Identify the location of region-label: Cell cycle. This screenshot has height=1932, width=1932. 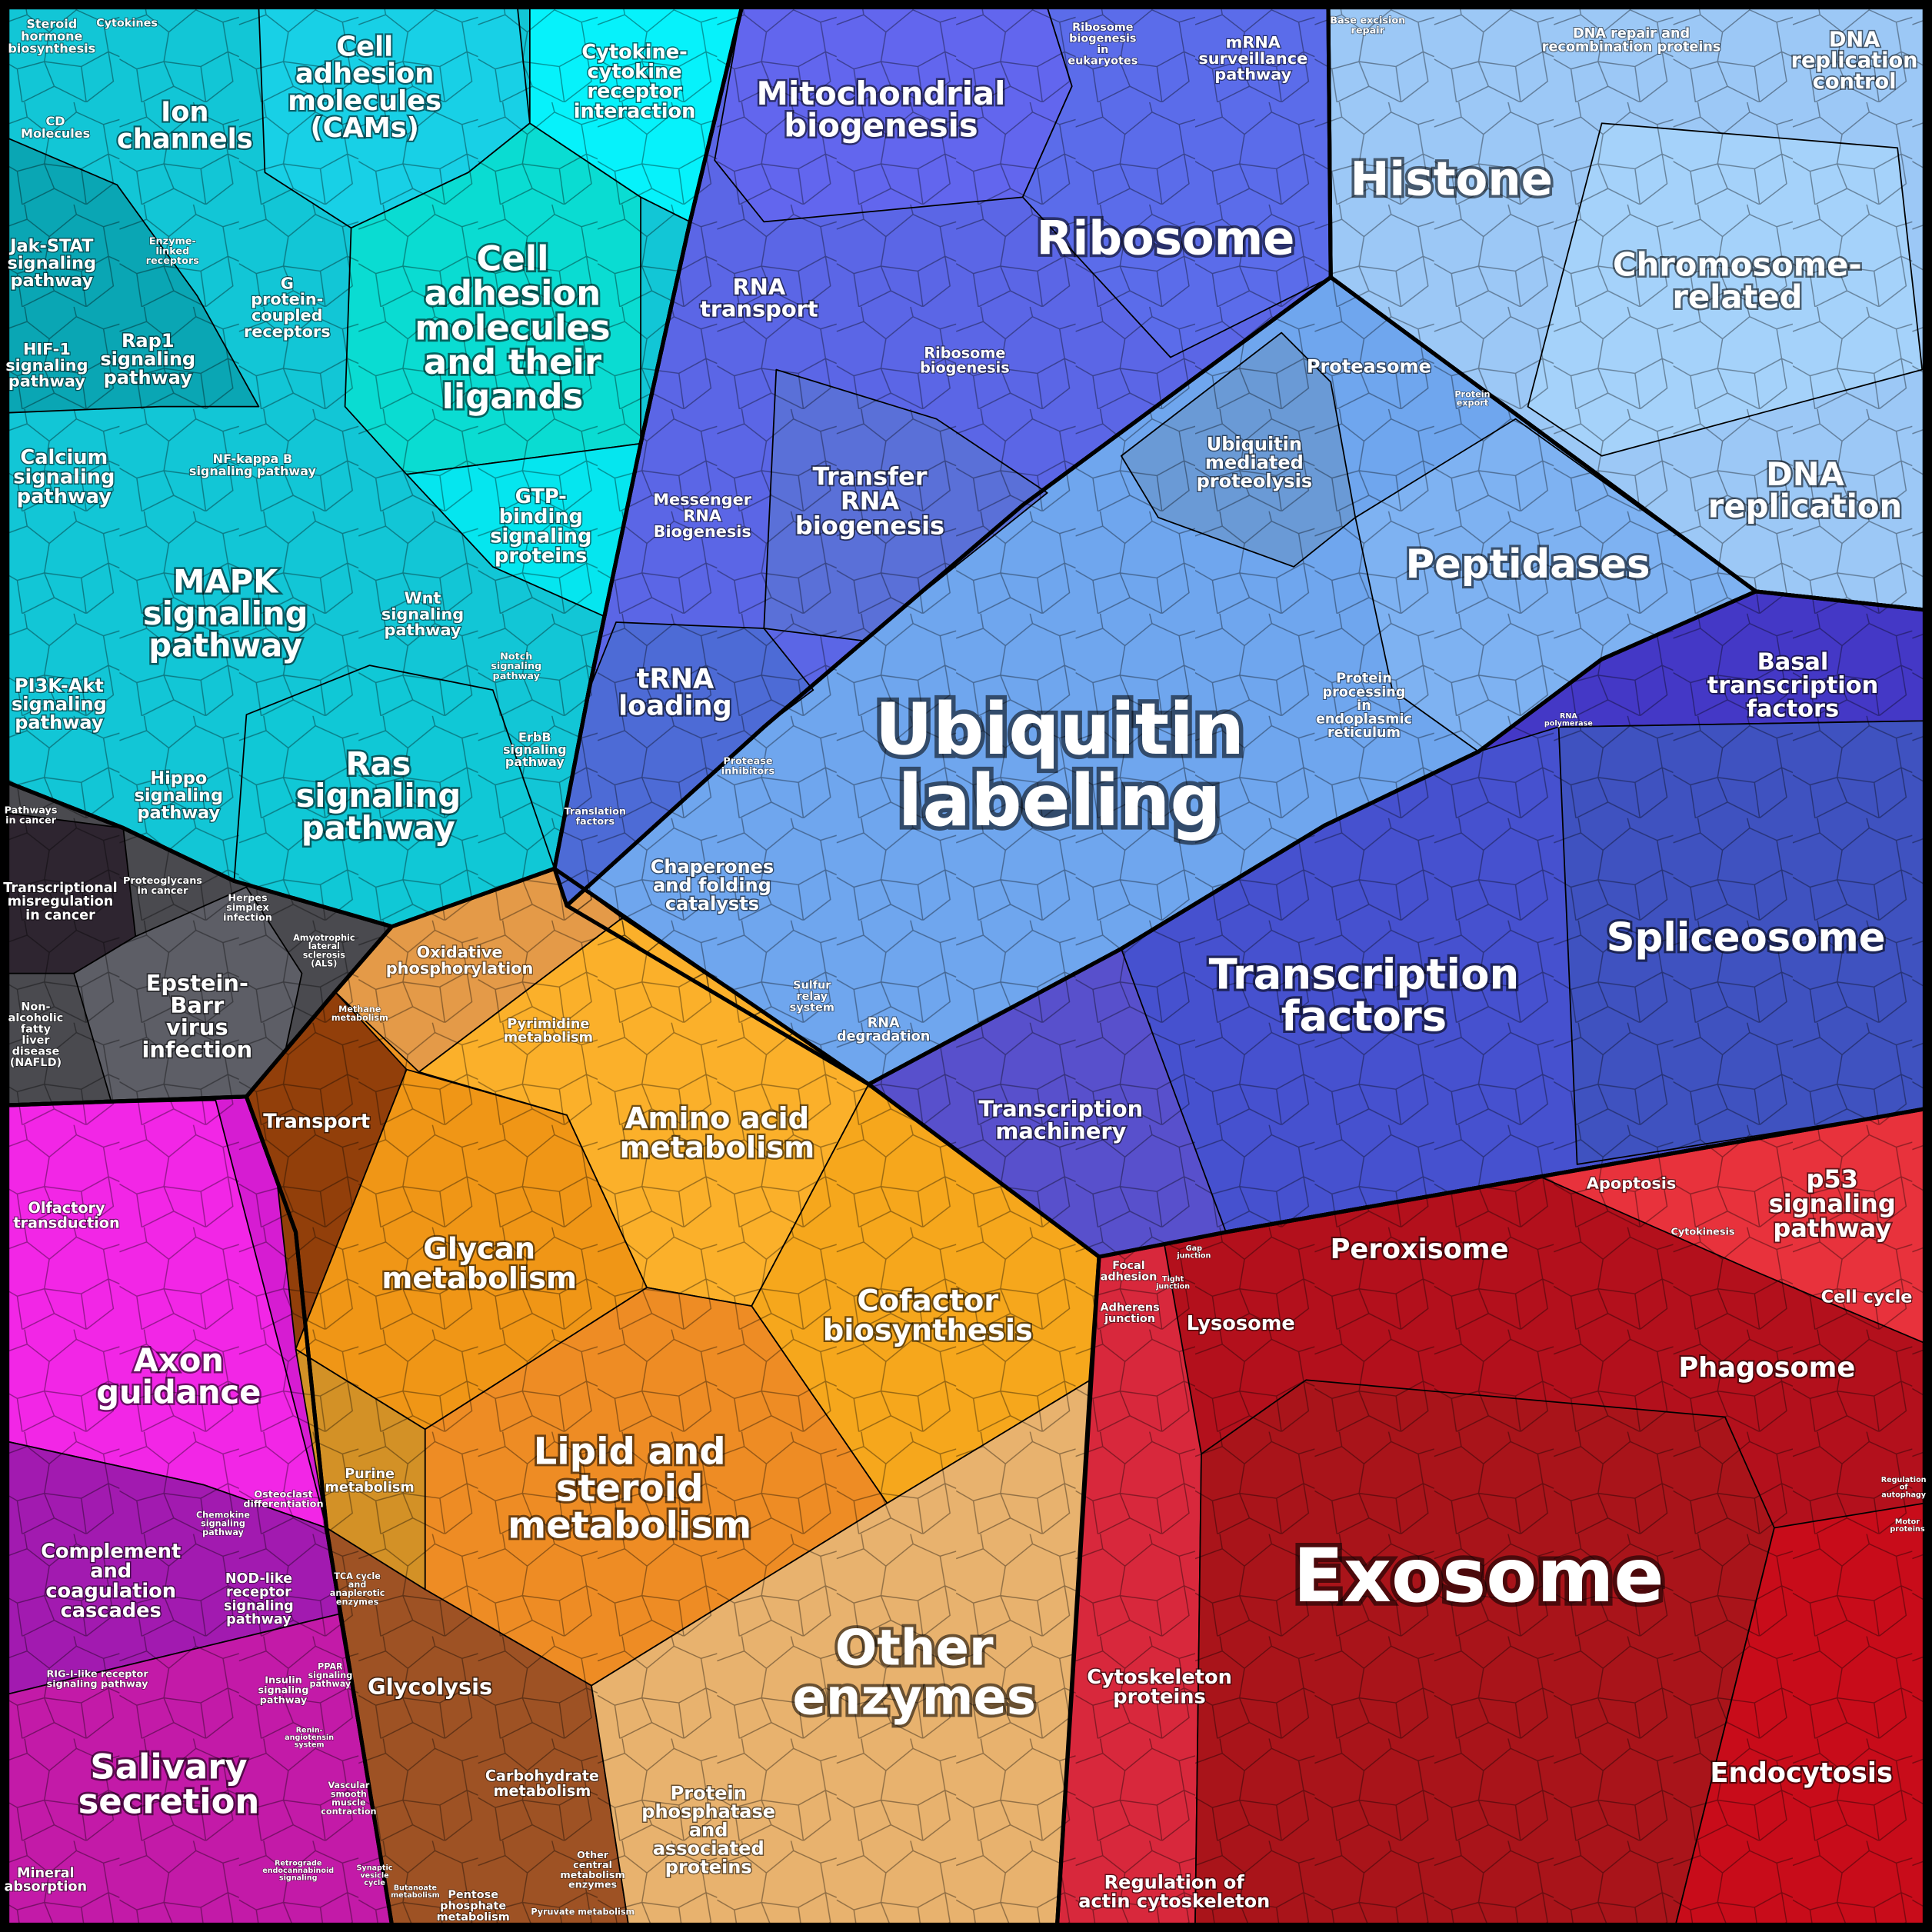
(1867, 1297).